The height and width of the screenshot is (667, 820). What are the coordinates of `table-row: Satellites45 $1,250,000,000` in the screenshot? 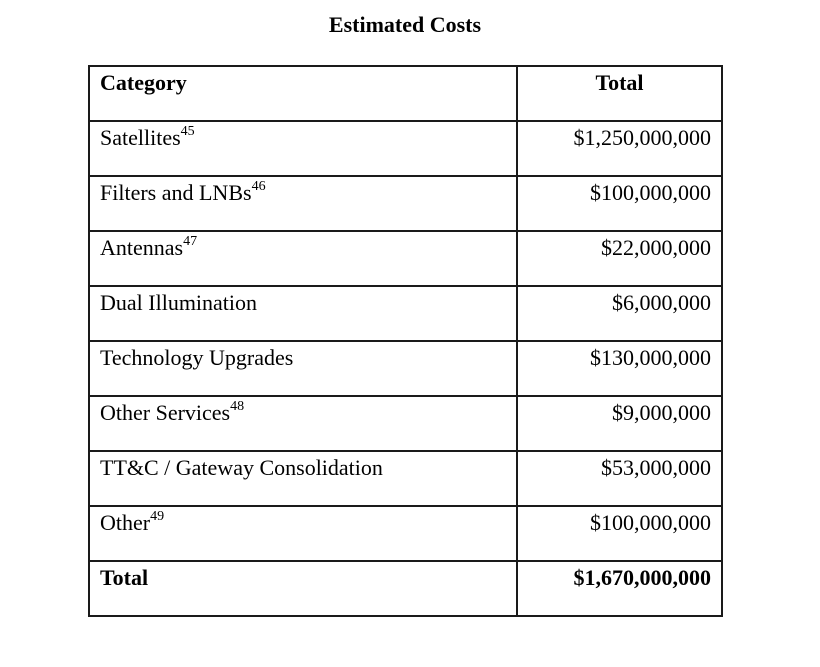 It's located at (405, 148).